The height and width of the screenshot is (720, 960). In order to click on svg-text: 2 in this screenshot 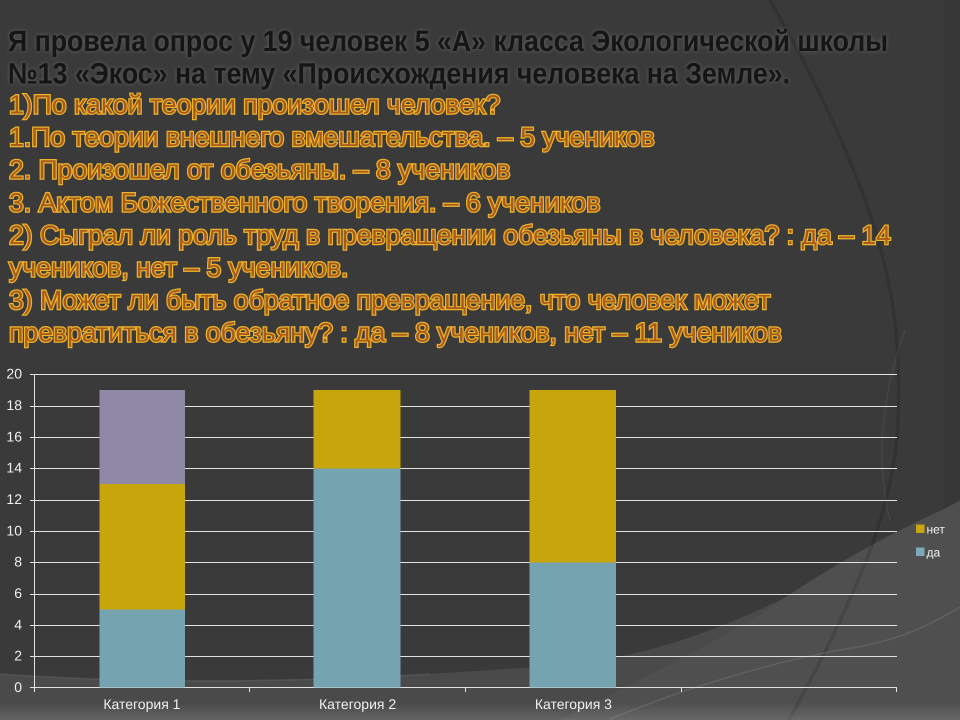, I will do `click(18, 656)`.